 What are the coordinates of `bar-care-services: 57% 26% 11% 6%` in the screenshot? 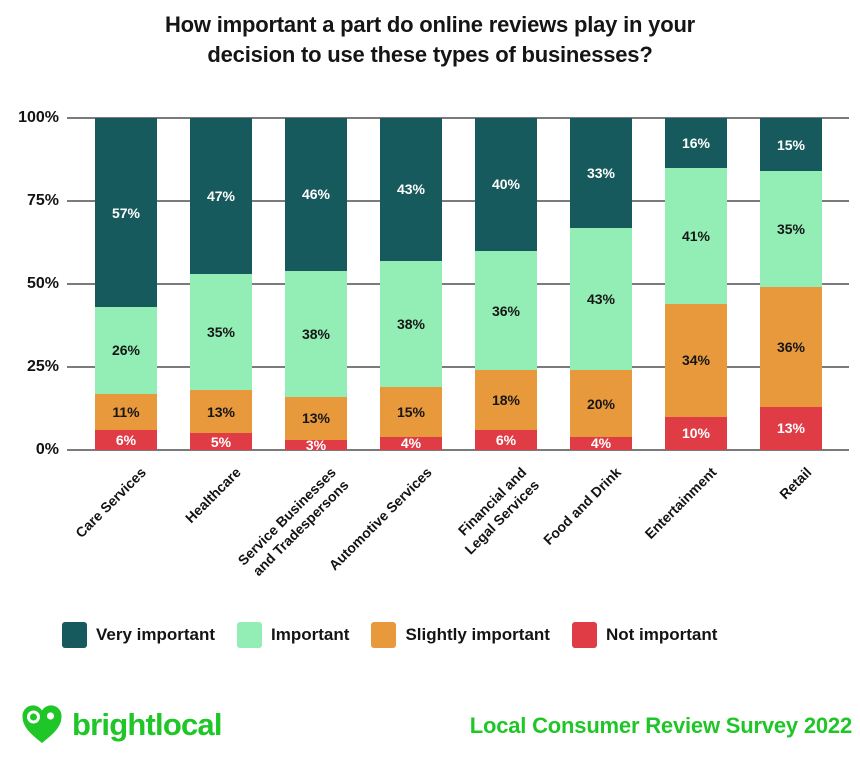 It's located at (126, 284).